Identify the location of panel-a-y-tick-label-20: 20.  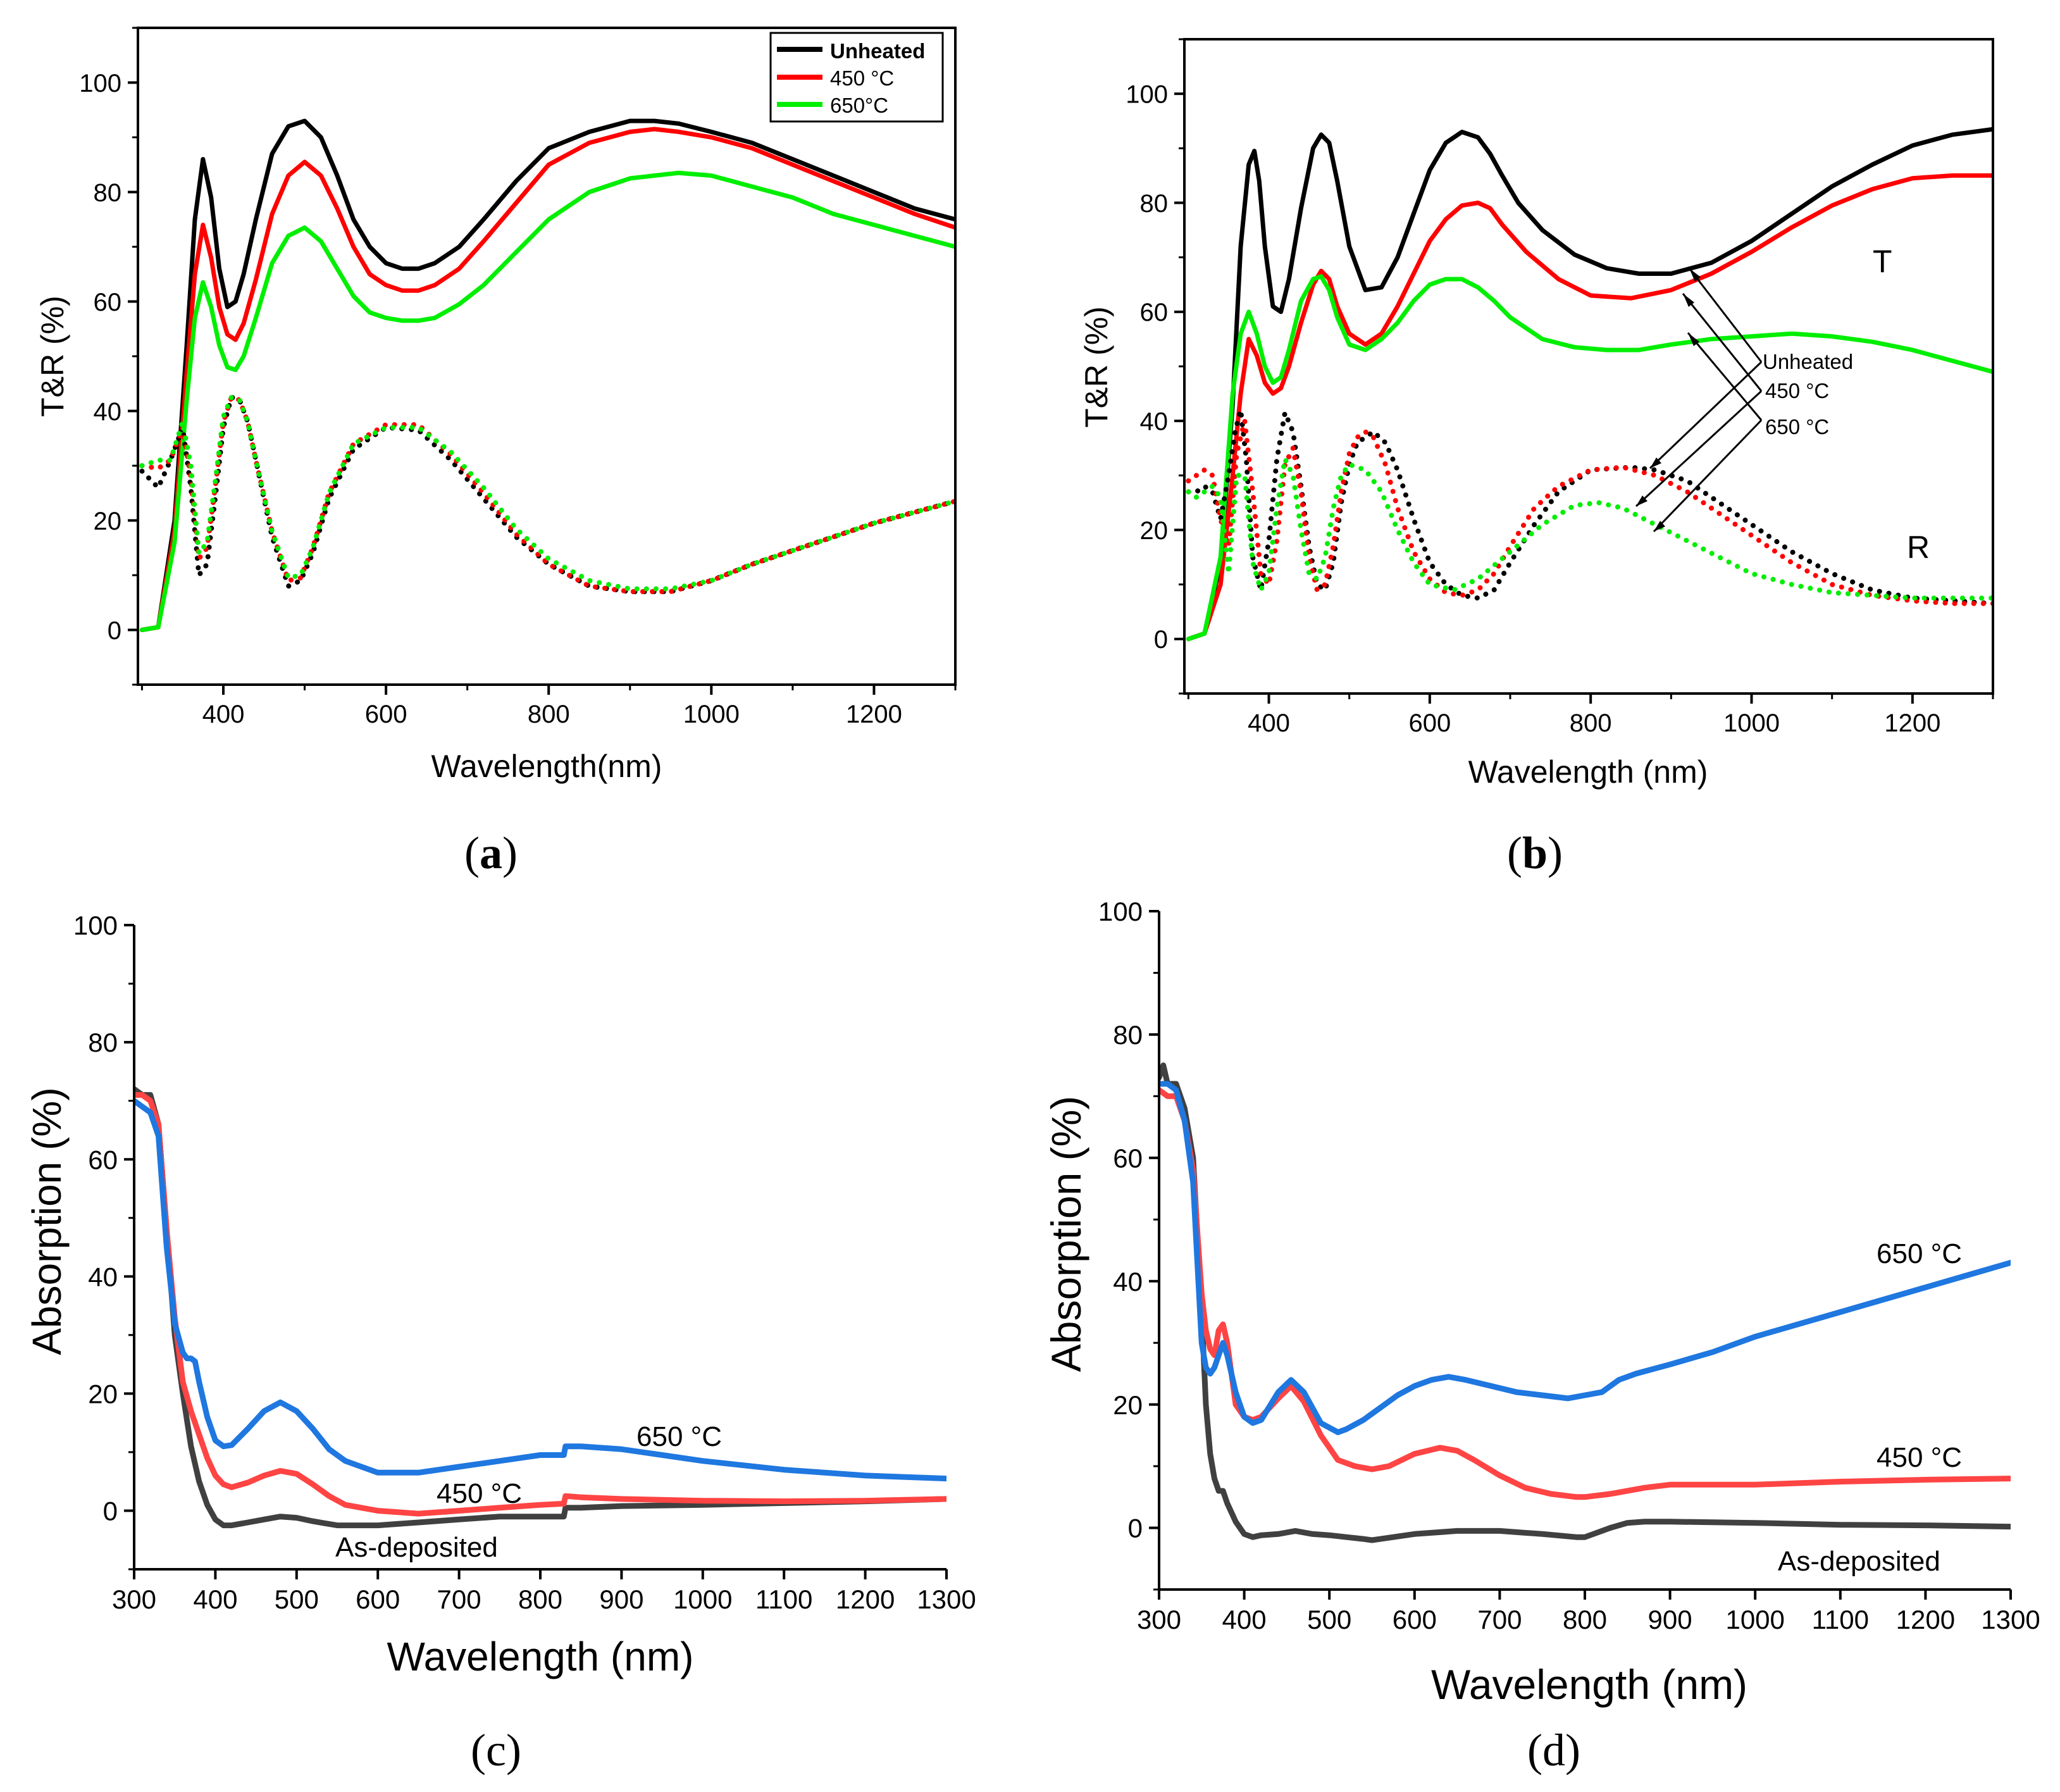
(108, 521).